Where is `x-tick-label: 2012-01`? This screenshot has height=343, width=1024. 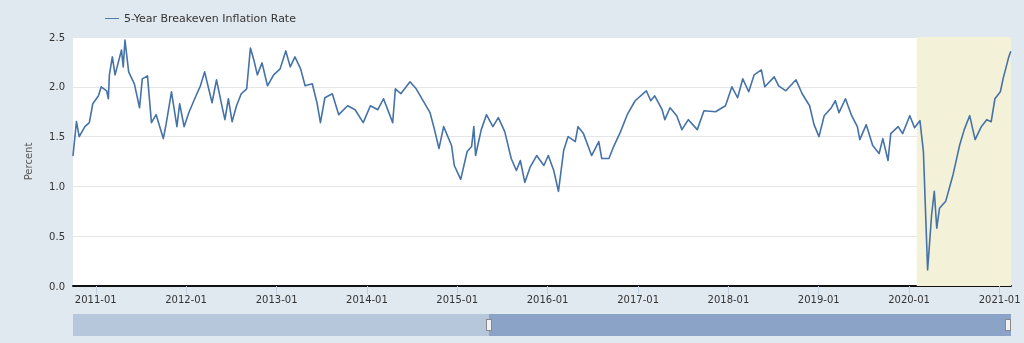
x-tick-label: 2012-01 is located at coordinates (186, 299).